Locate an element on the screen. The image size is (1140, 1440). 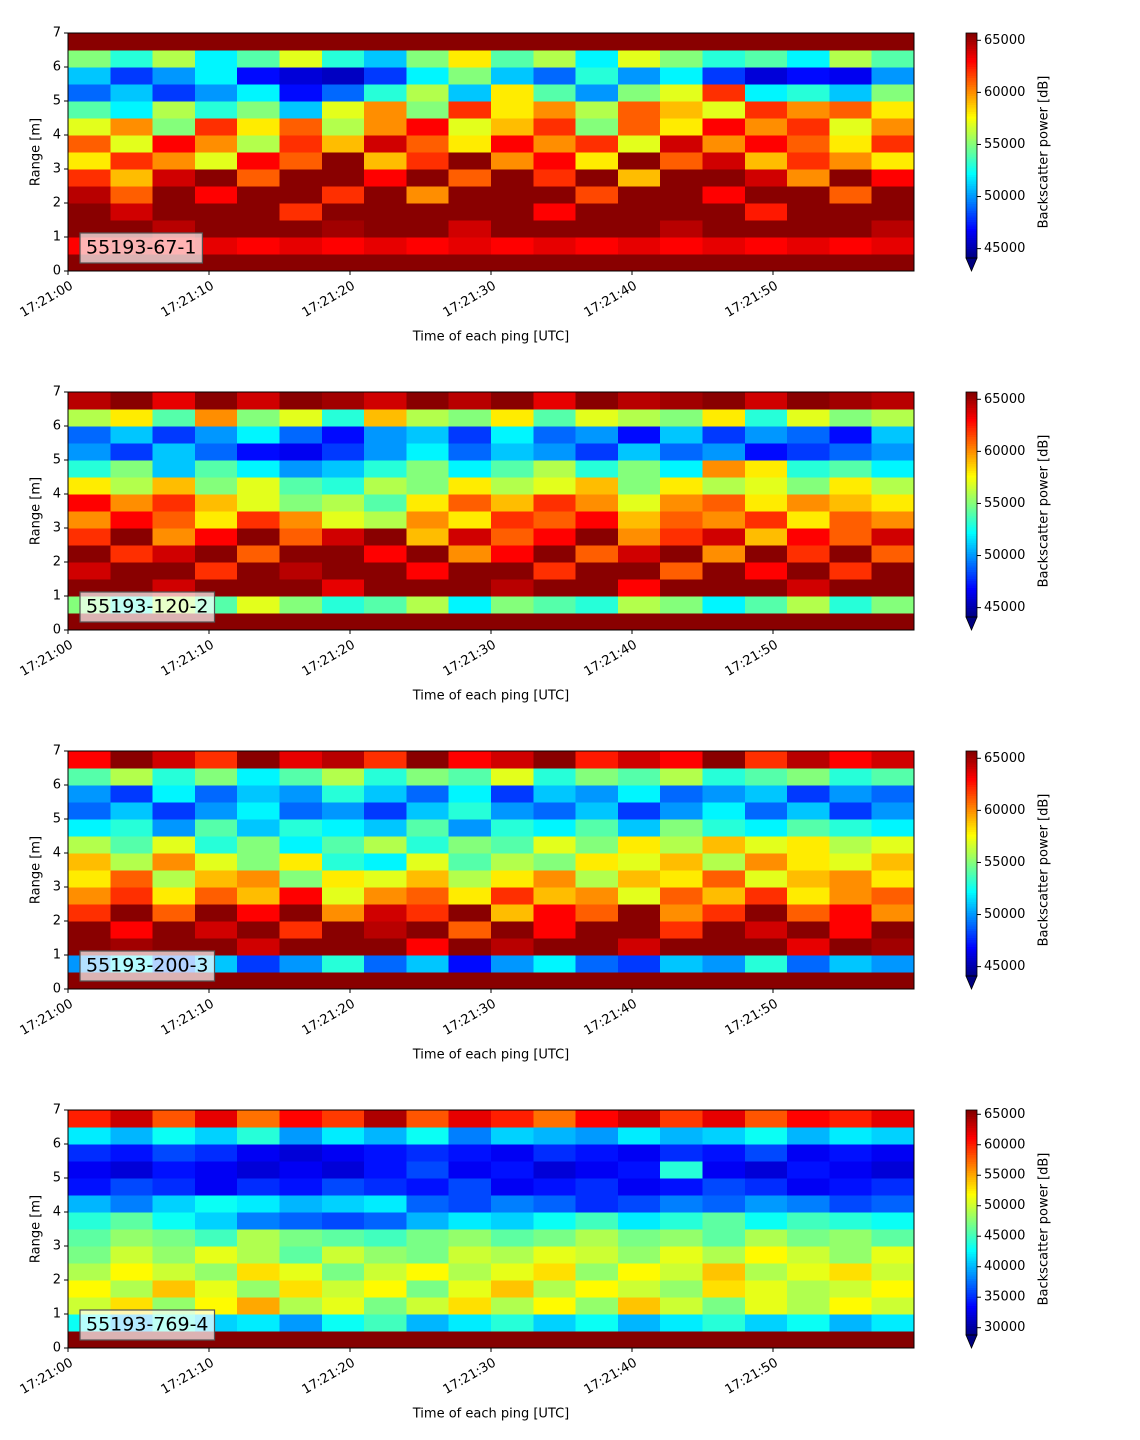
colorbar-tick-label: 45000 is located at coordinates (1004, 607).